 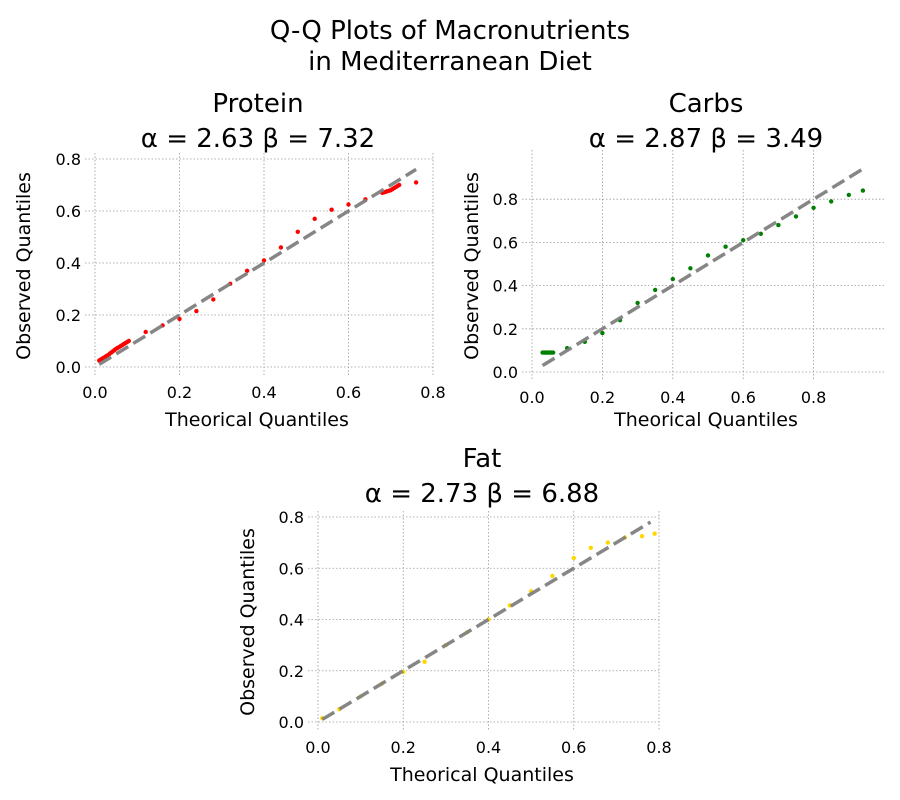 I want to click on protein-data-points, so click(x=258, y=271).